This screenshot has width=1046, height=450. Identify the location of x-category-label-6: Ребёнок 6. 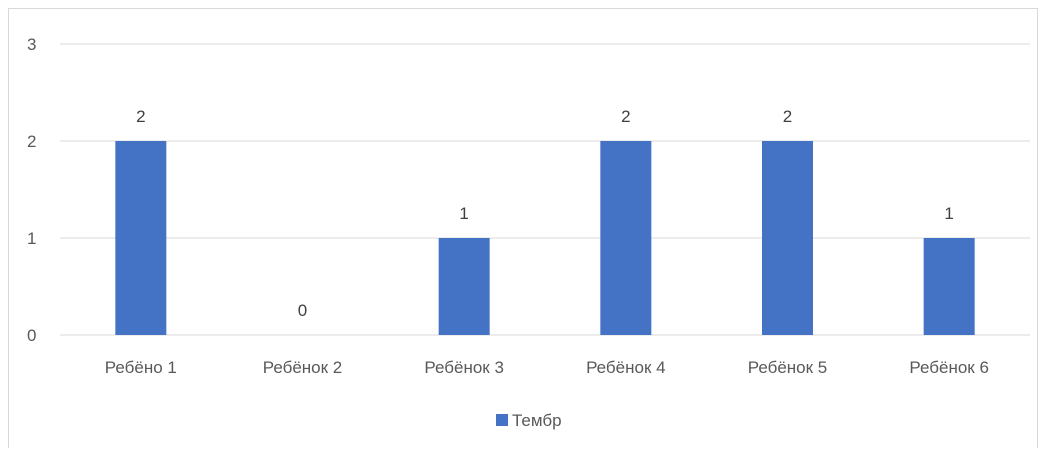
(949, 367).